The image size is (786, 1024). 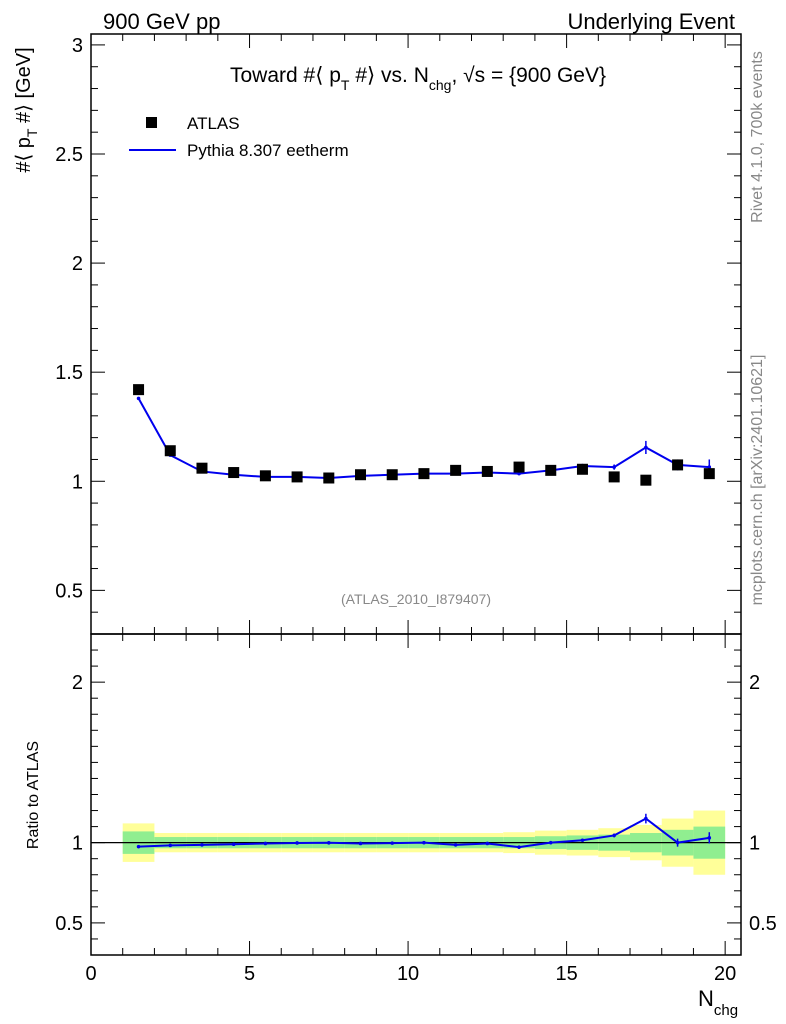 What do you see at coordinates (90, 974) in the screenshot?
I see `x-tick-label: 0` at bounding box center [90, 974].